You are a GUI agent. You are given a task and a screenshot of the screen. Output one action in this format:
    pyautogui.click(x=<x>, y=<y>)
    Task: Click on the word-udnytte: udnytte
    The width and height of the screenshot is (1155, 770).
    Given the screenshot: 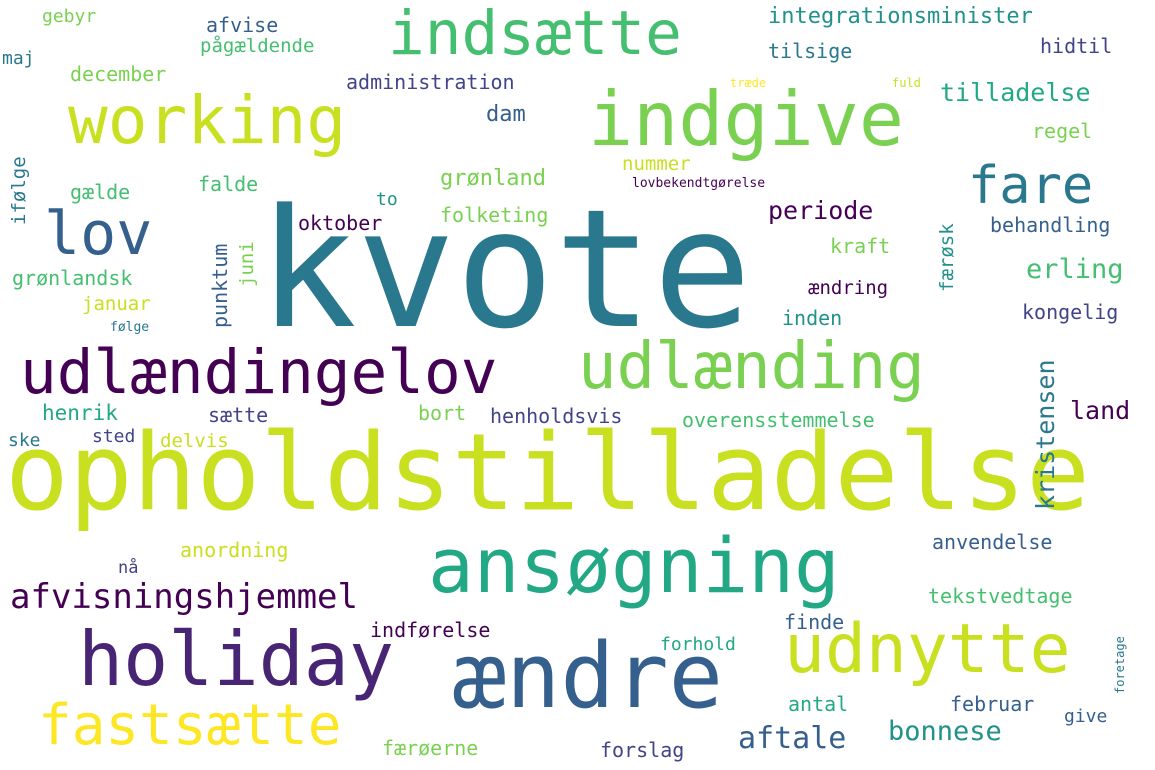 What is the action you would take?
    pyautogui.click(x=927, y=649)
    